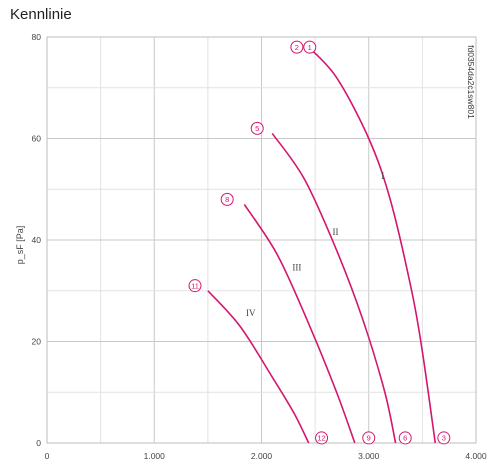 The width and height of the screenshot is (492, 473). Describe the element at coordinates (476, 456) in the screenshot. I see `x-tick-label: 4.000` at that location.